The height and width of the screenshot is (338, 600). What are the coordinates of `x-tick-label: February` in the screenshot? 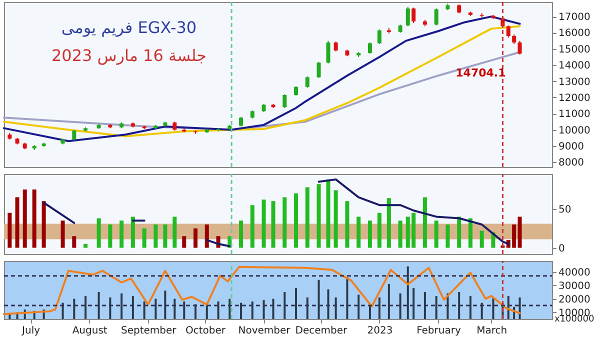 It's located at (438, 331).